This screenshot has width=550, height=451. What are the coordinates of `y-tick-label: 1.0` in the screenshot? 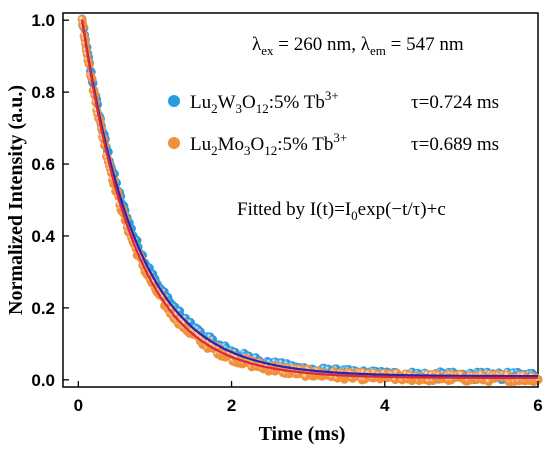 It's located at (43, 20).